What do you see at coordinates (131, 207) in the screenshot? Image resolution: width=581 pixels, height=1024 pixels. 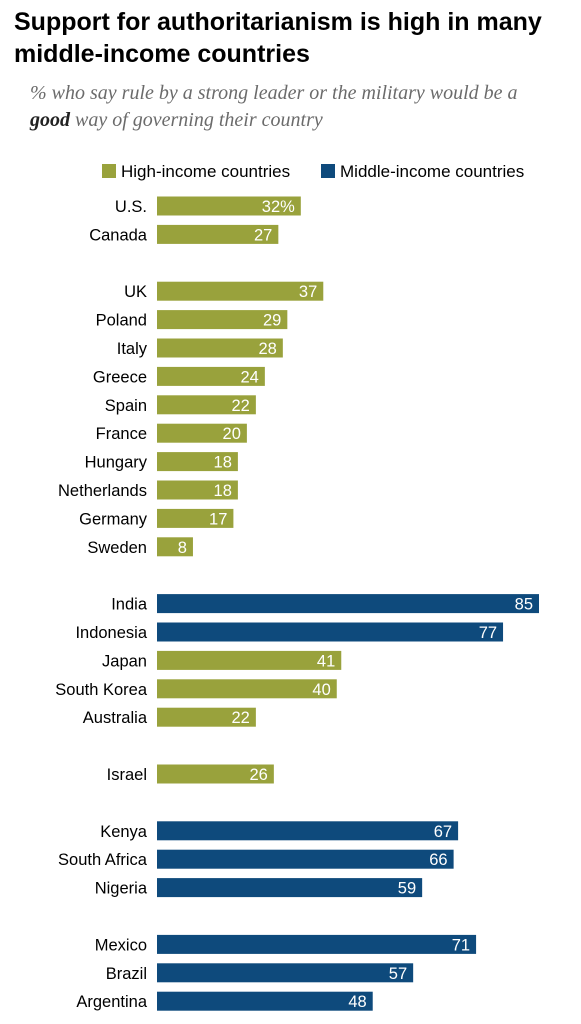 I see `category-label-u-s: U.S.` at bounding box center [131, 207].